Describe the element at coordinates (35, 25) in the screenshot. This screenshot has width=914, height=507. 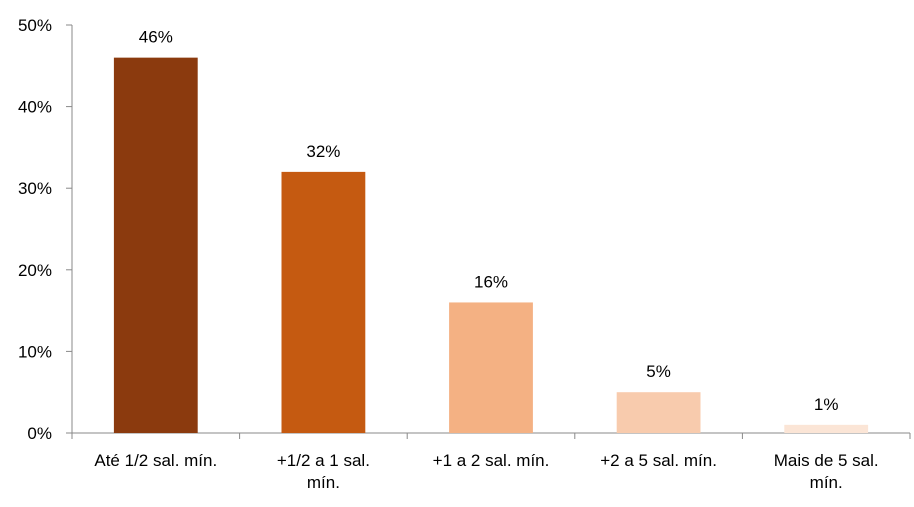
I see `y-tick-label: 50%` at that location.